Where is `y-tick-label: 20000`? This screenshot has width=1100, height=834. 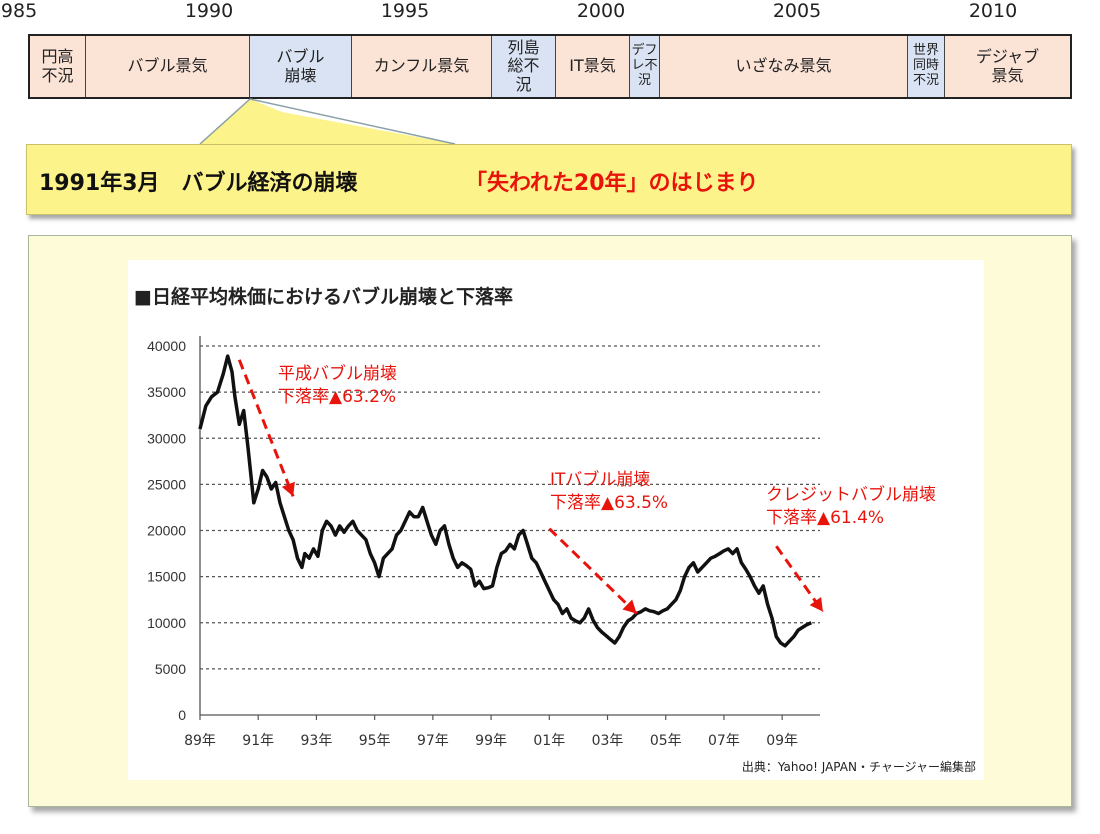 y-tick-label: 20000 is located at coordinates (166, 531).